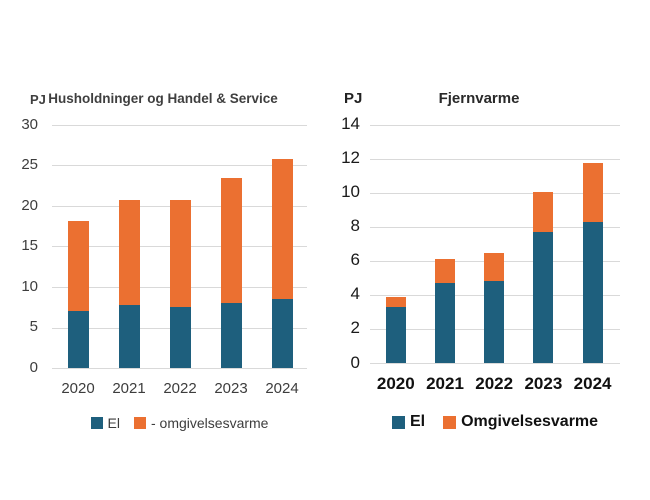 This screenshot has width=650, height=500. I want to click on y-axis-tick-label: 25, so click(29, 165).